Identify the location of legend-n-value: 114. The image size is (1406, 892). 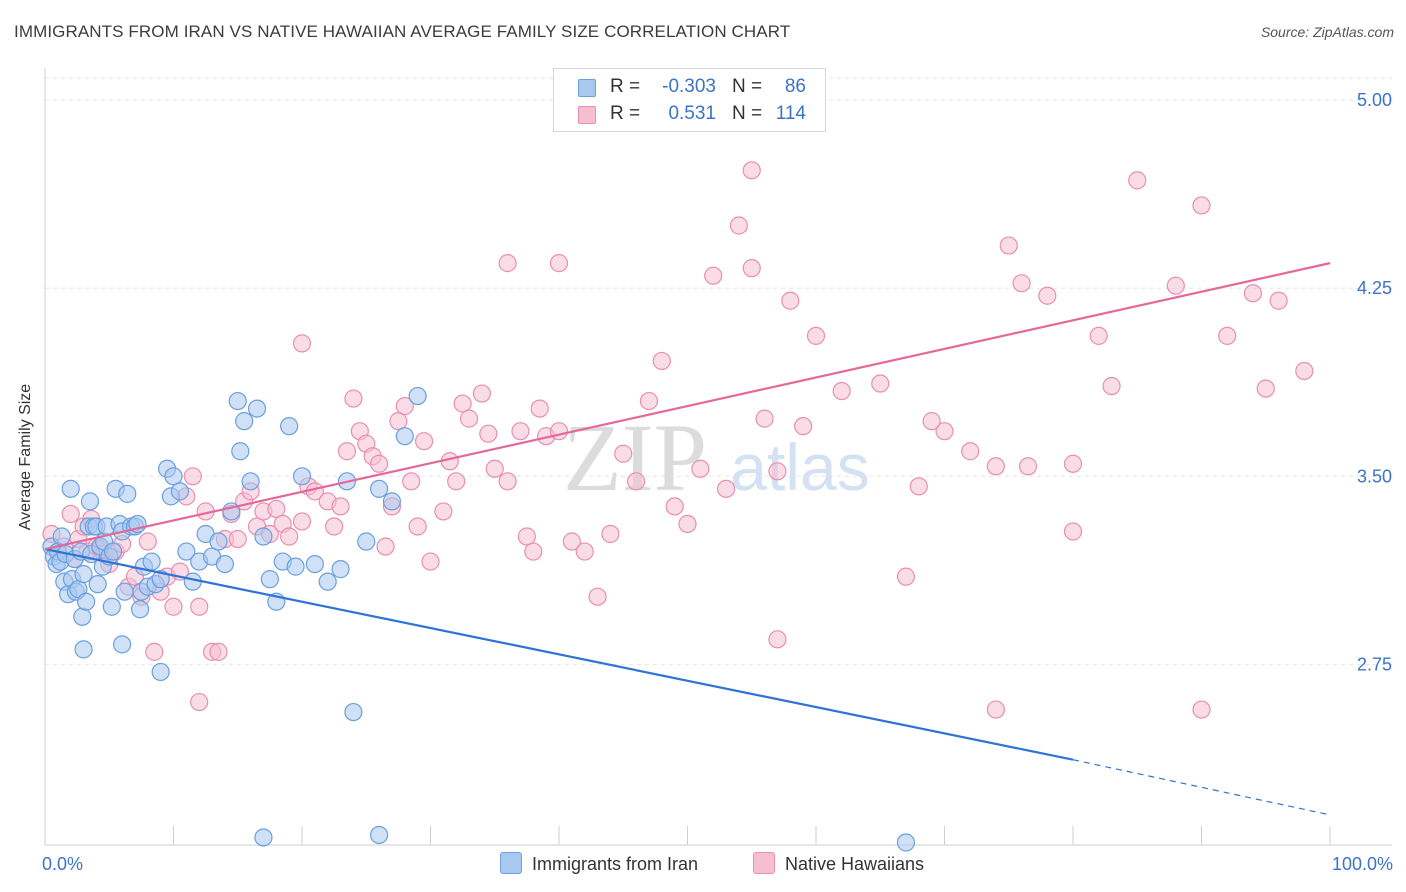
(790, 113).